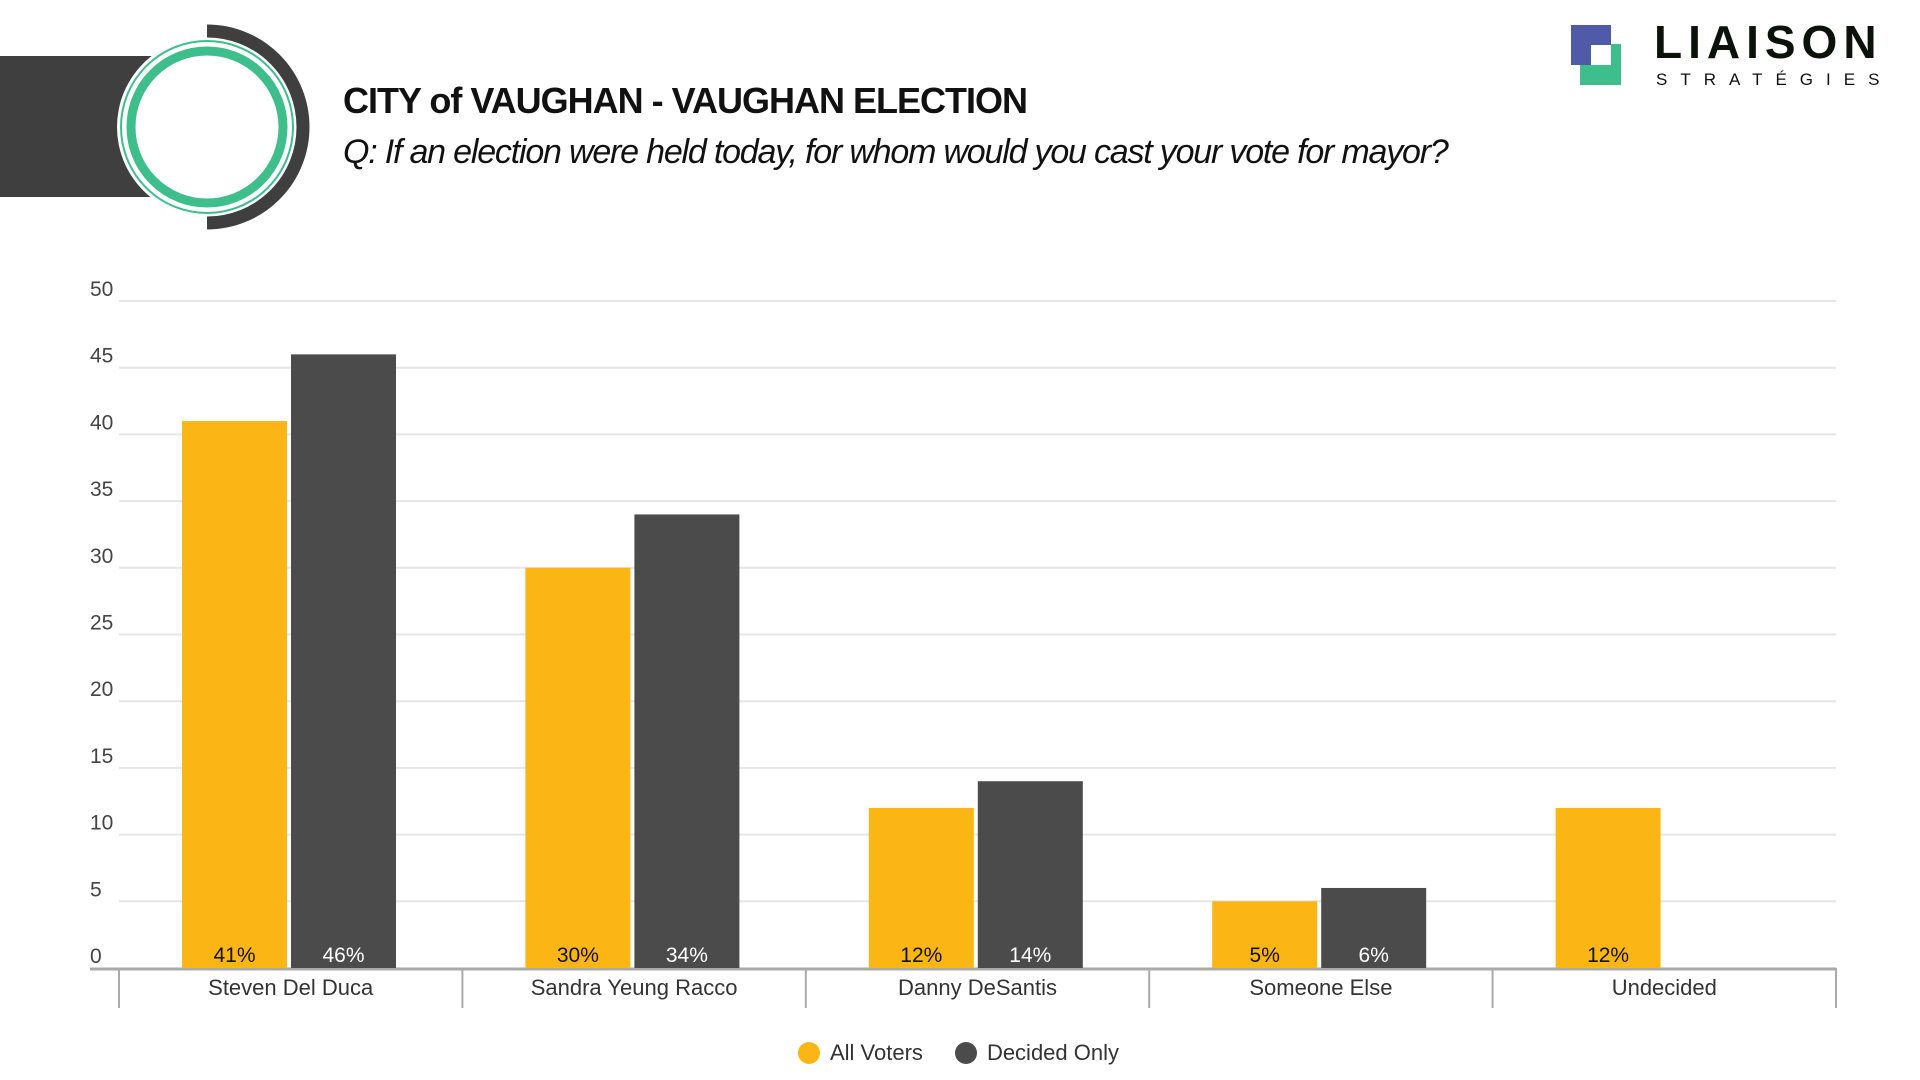 This screenshot has height=1080, width=1920. What do you see at coordinates (1768, 42) in the screenshot?
I see `logo-wordmark: LIAISON` at bounding box center [1768, 42].